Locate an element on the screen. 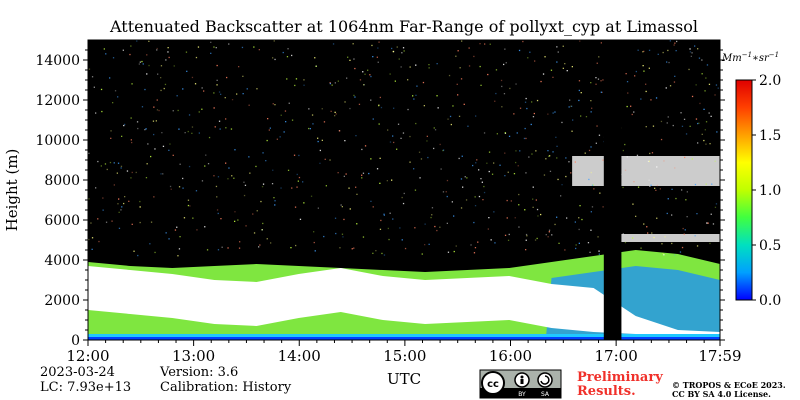  preliminary-line1: Preliminary is located at coordinates (620, 377).